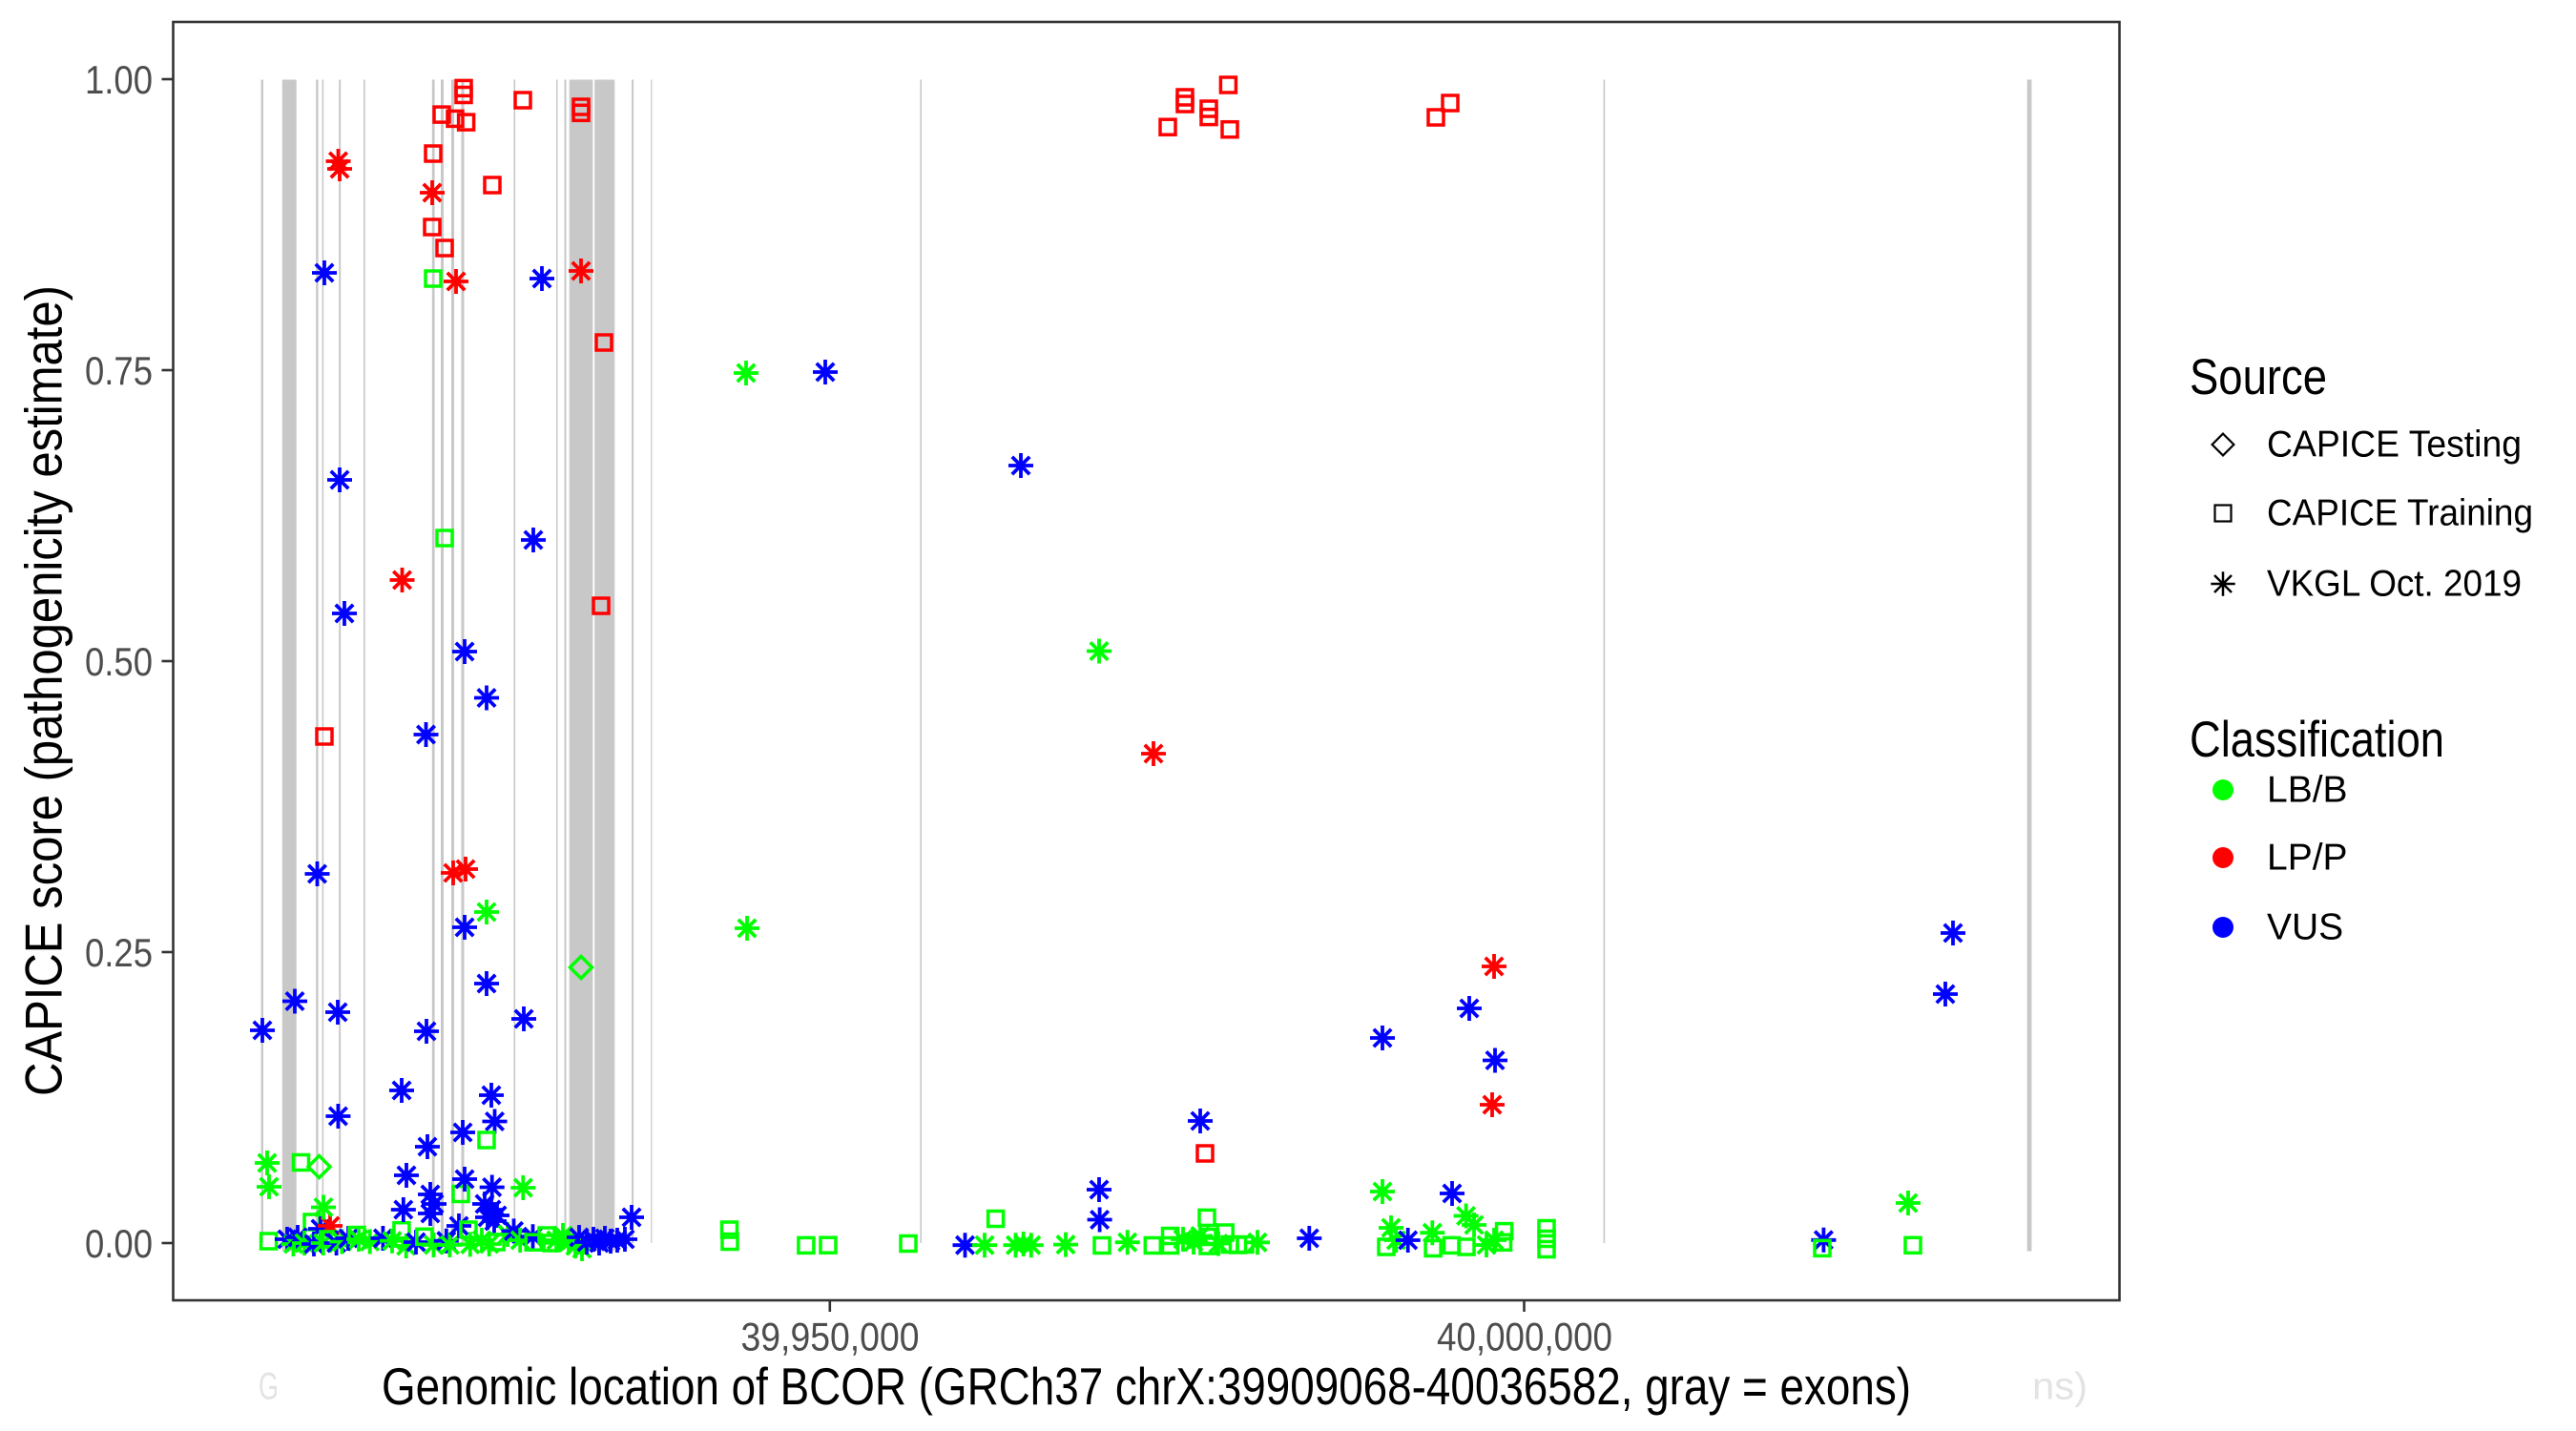 This screenshot has width=2576, height=1431. What do you see at coordinates (43, 690) in the screenshot?
I see `svg-text:CAPICE score (pathogenicity es: CAPICE score (pathogenicity estimate)` at bounding box center [43, 690].